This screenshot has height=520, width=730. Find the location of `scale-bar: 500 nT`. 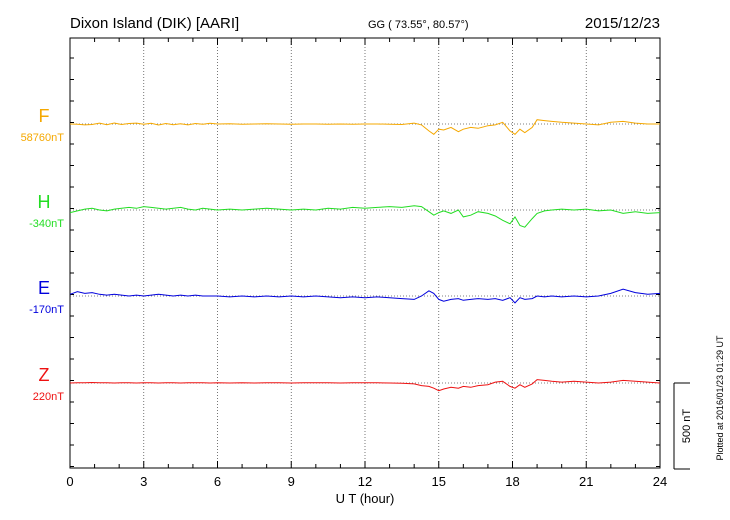

scale-bar: 500 nT is located at coordinates (683, 426).